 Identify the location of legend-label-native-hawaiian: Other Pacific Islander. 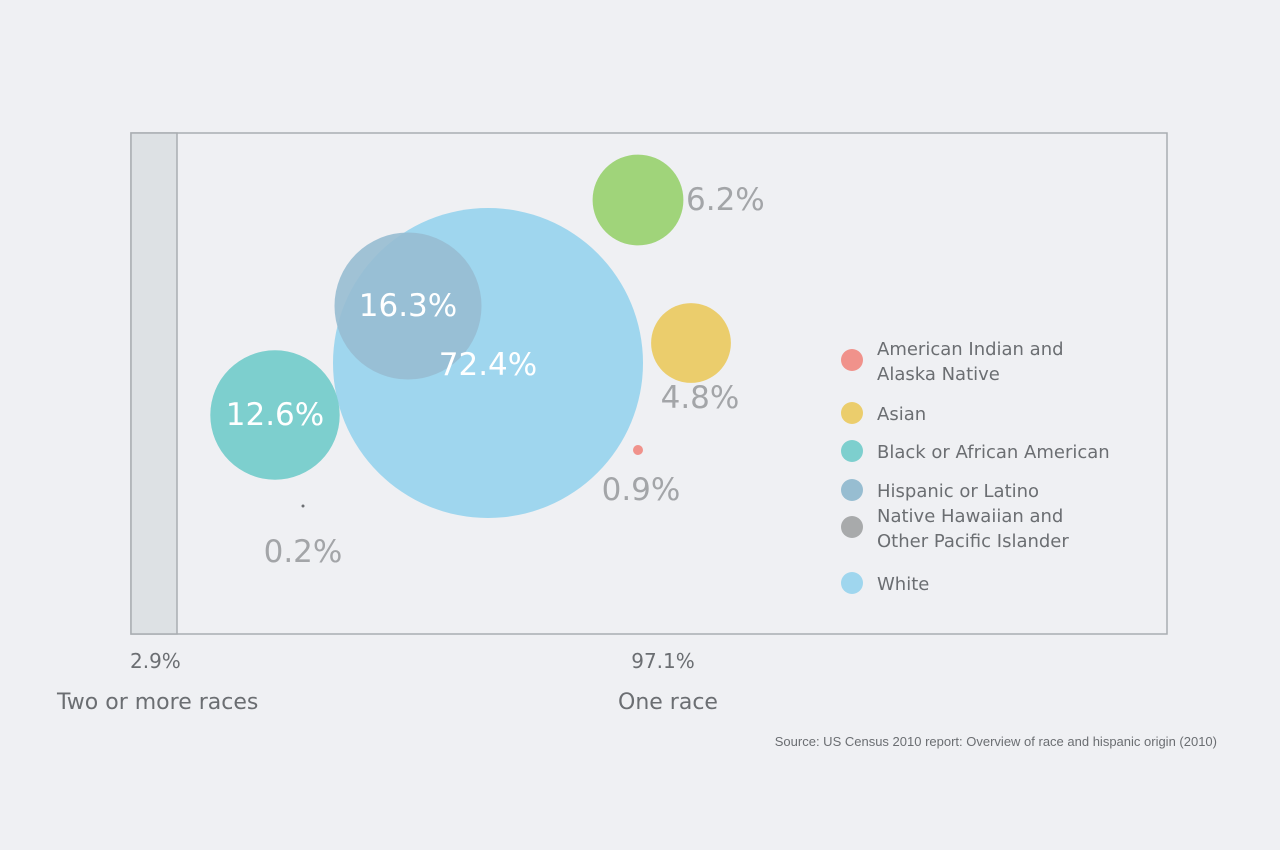
(973, 541).